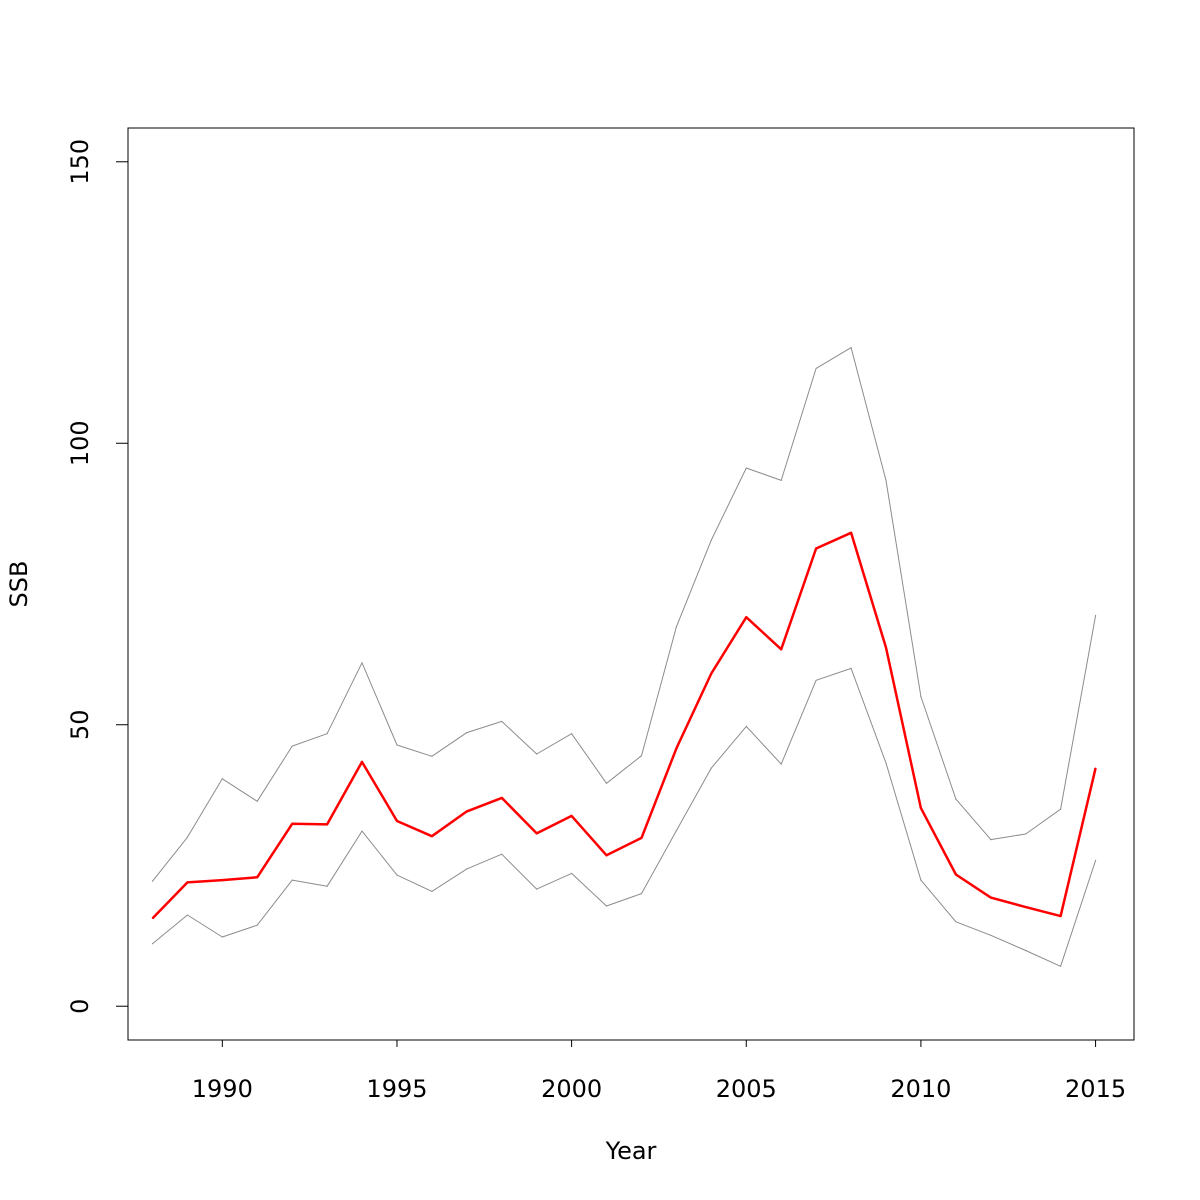 Image resolution: width=1200 pixels, height=1200 pixels. What do you see at coordinates (920, 1089) in the screenshot?
I see `x-tick-label: 2010` at bounding box center [920, 1089].